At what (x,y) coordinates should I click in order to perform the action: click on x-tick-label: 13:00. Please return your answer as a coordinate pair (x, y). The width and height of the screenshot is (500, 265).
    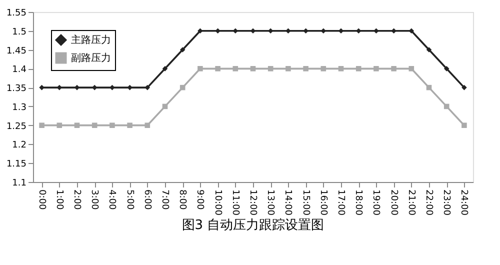
    Looking at the image, I should click on (270, 203).